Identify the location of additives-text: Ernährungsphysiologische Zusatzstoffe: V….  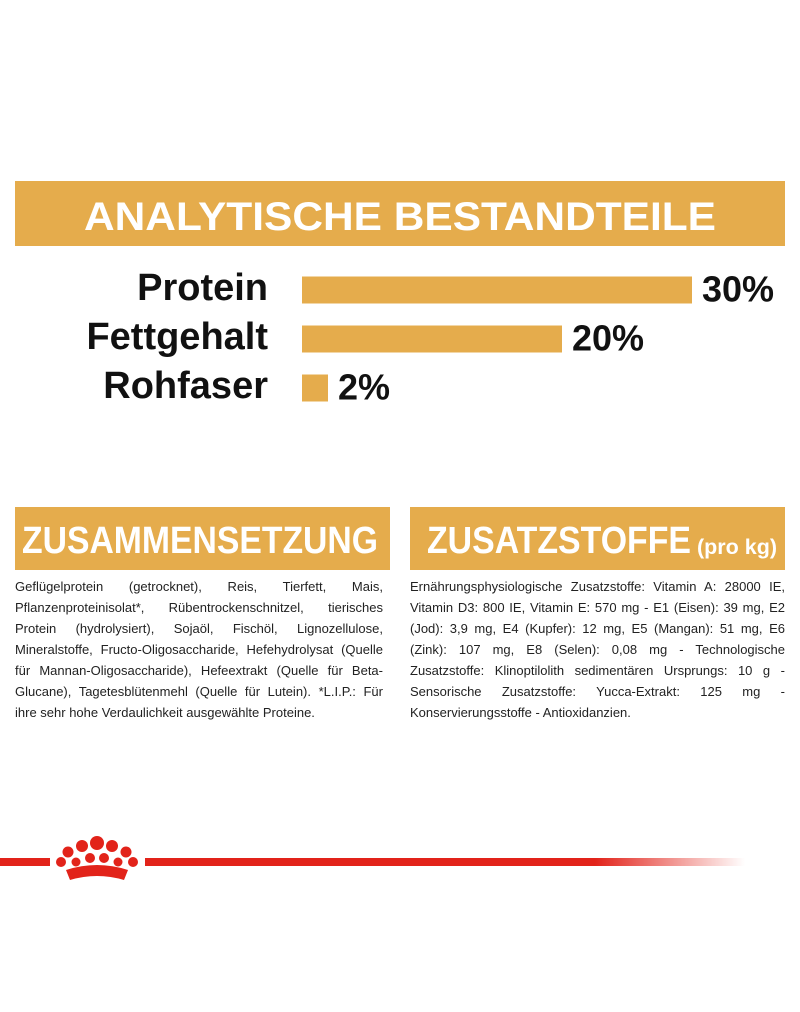
(597, 649).